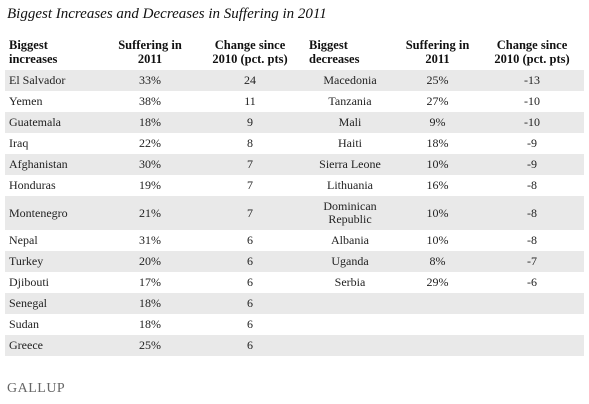 The image size is (589, 404). Describe the element at coordinates (350, 213) in the screenshot. I see `decrease-country-cell: Dominican Republic` at that location.